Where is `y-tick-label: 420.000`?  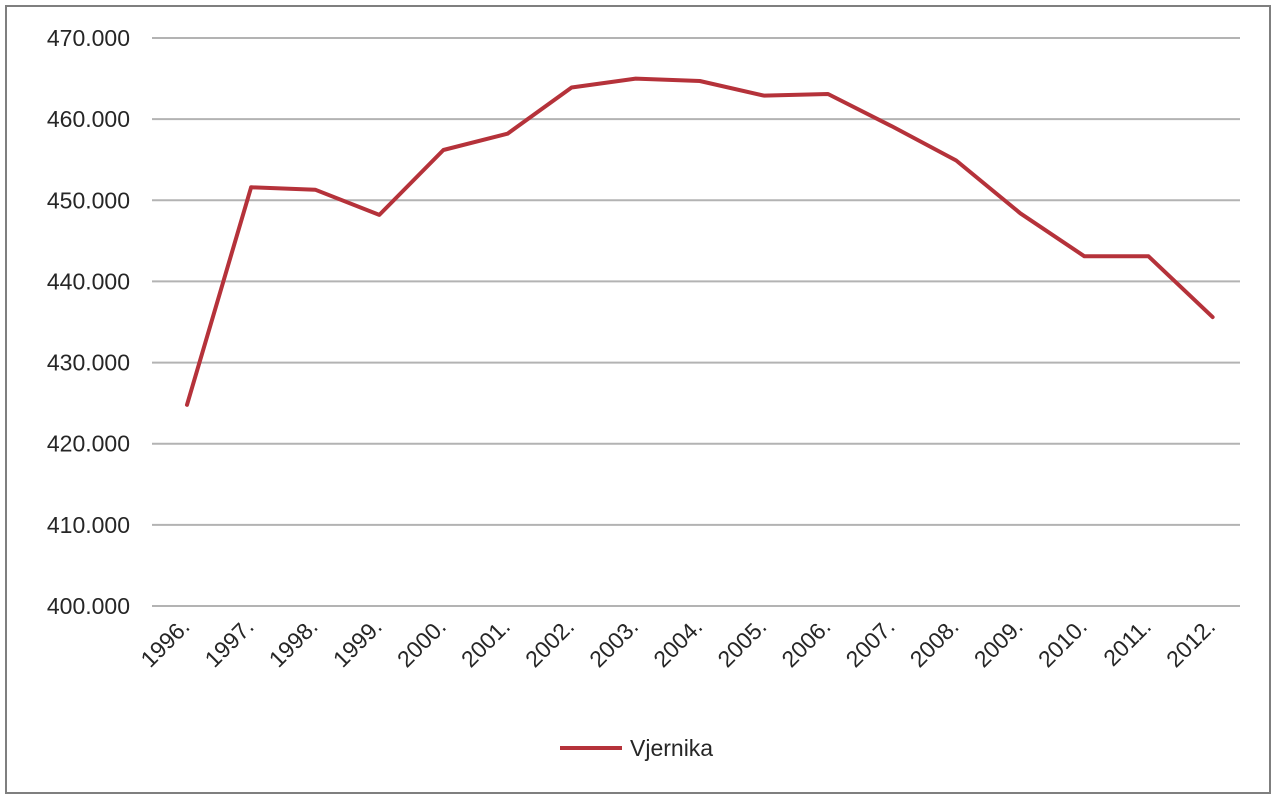
y-tick-label: 420.000 is located at coordinates (88, 444).